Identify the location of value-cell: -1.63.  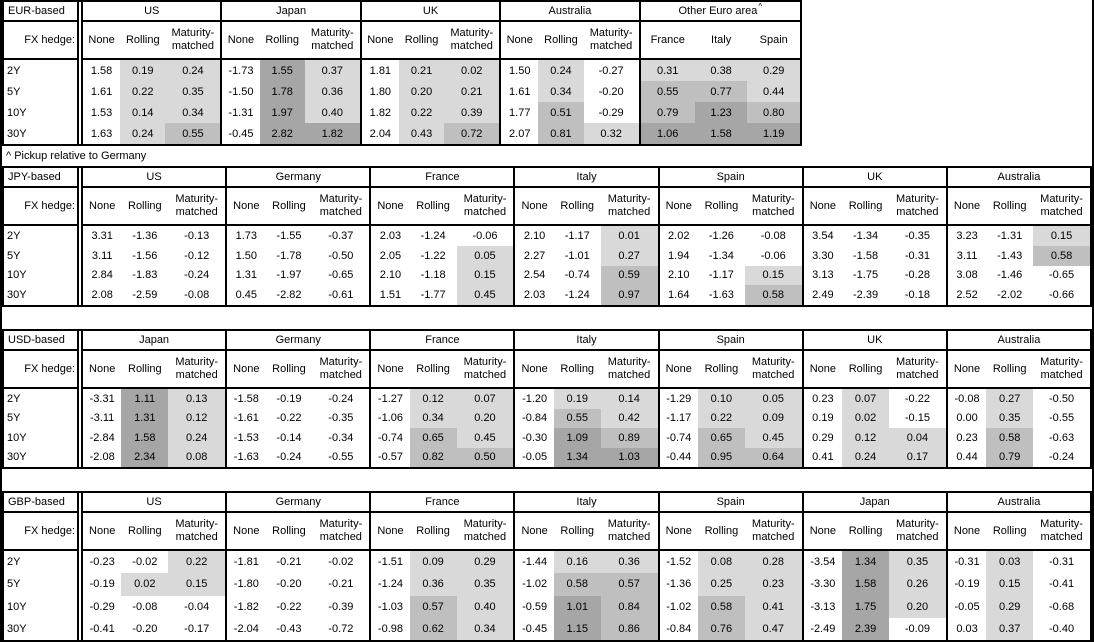
(246, 457).